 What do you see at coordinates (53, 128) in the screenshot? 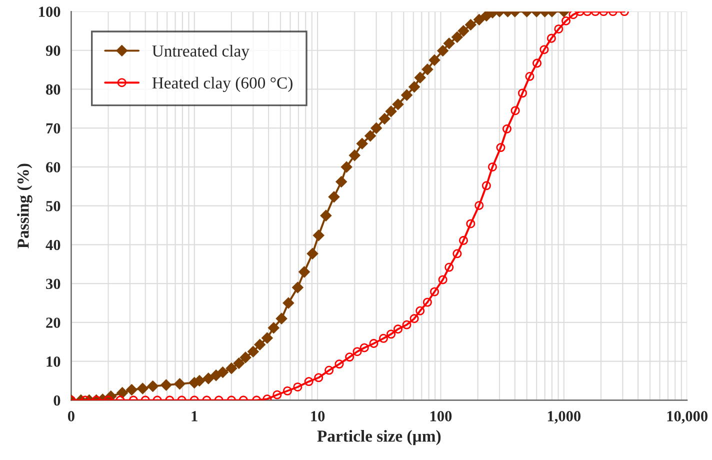
I see `y-tick-label: 70` at bounding box center [53, 128].